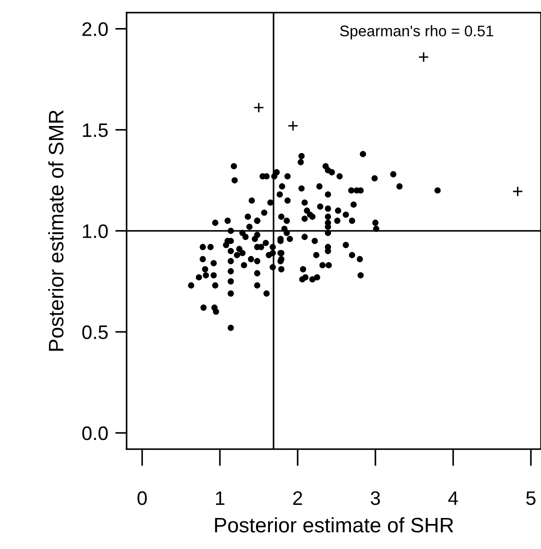 The image size is (541, 549). Describe the element at coordinates (95, 231) in the screenshot. I see `y-tick-label: 1.0` at that location.